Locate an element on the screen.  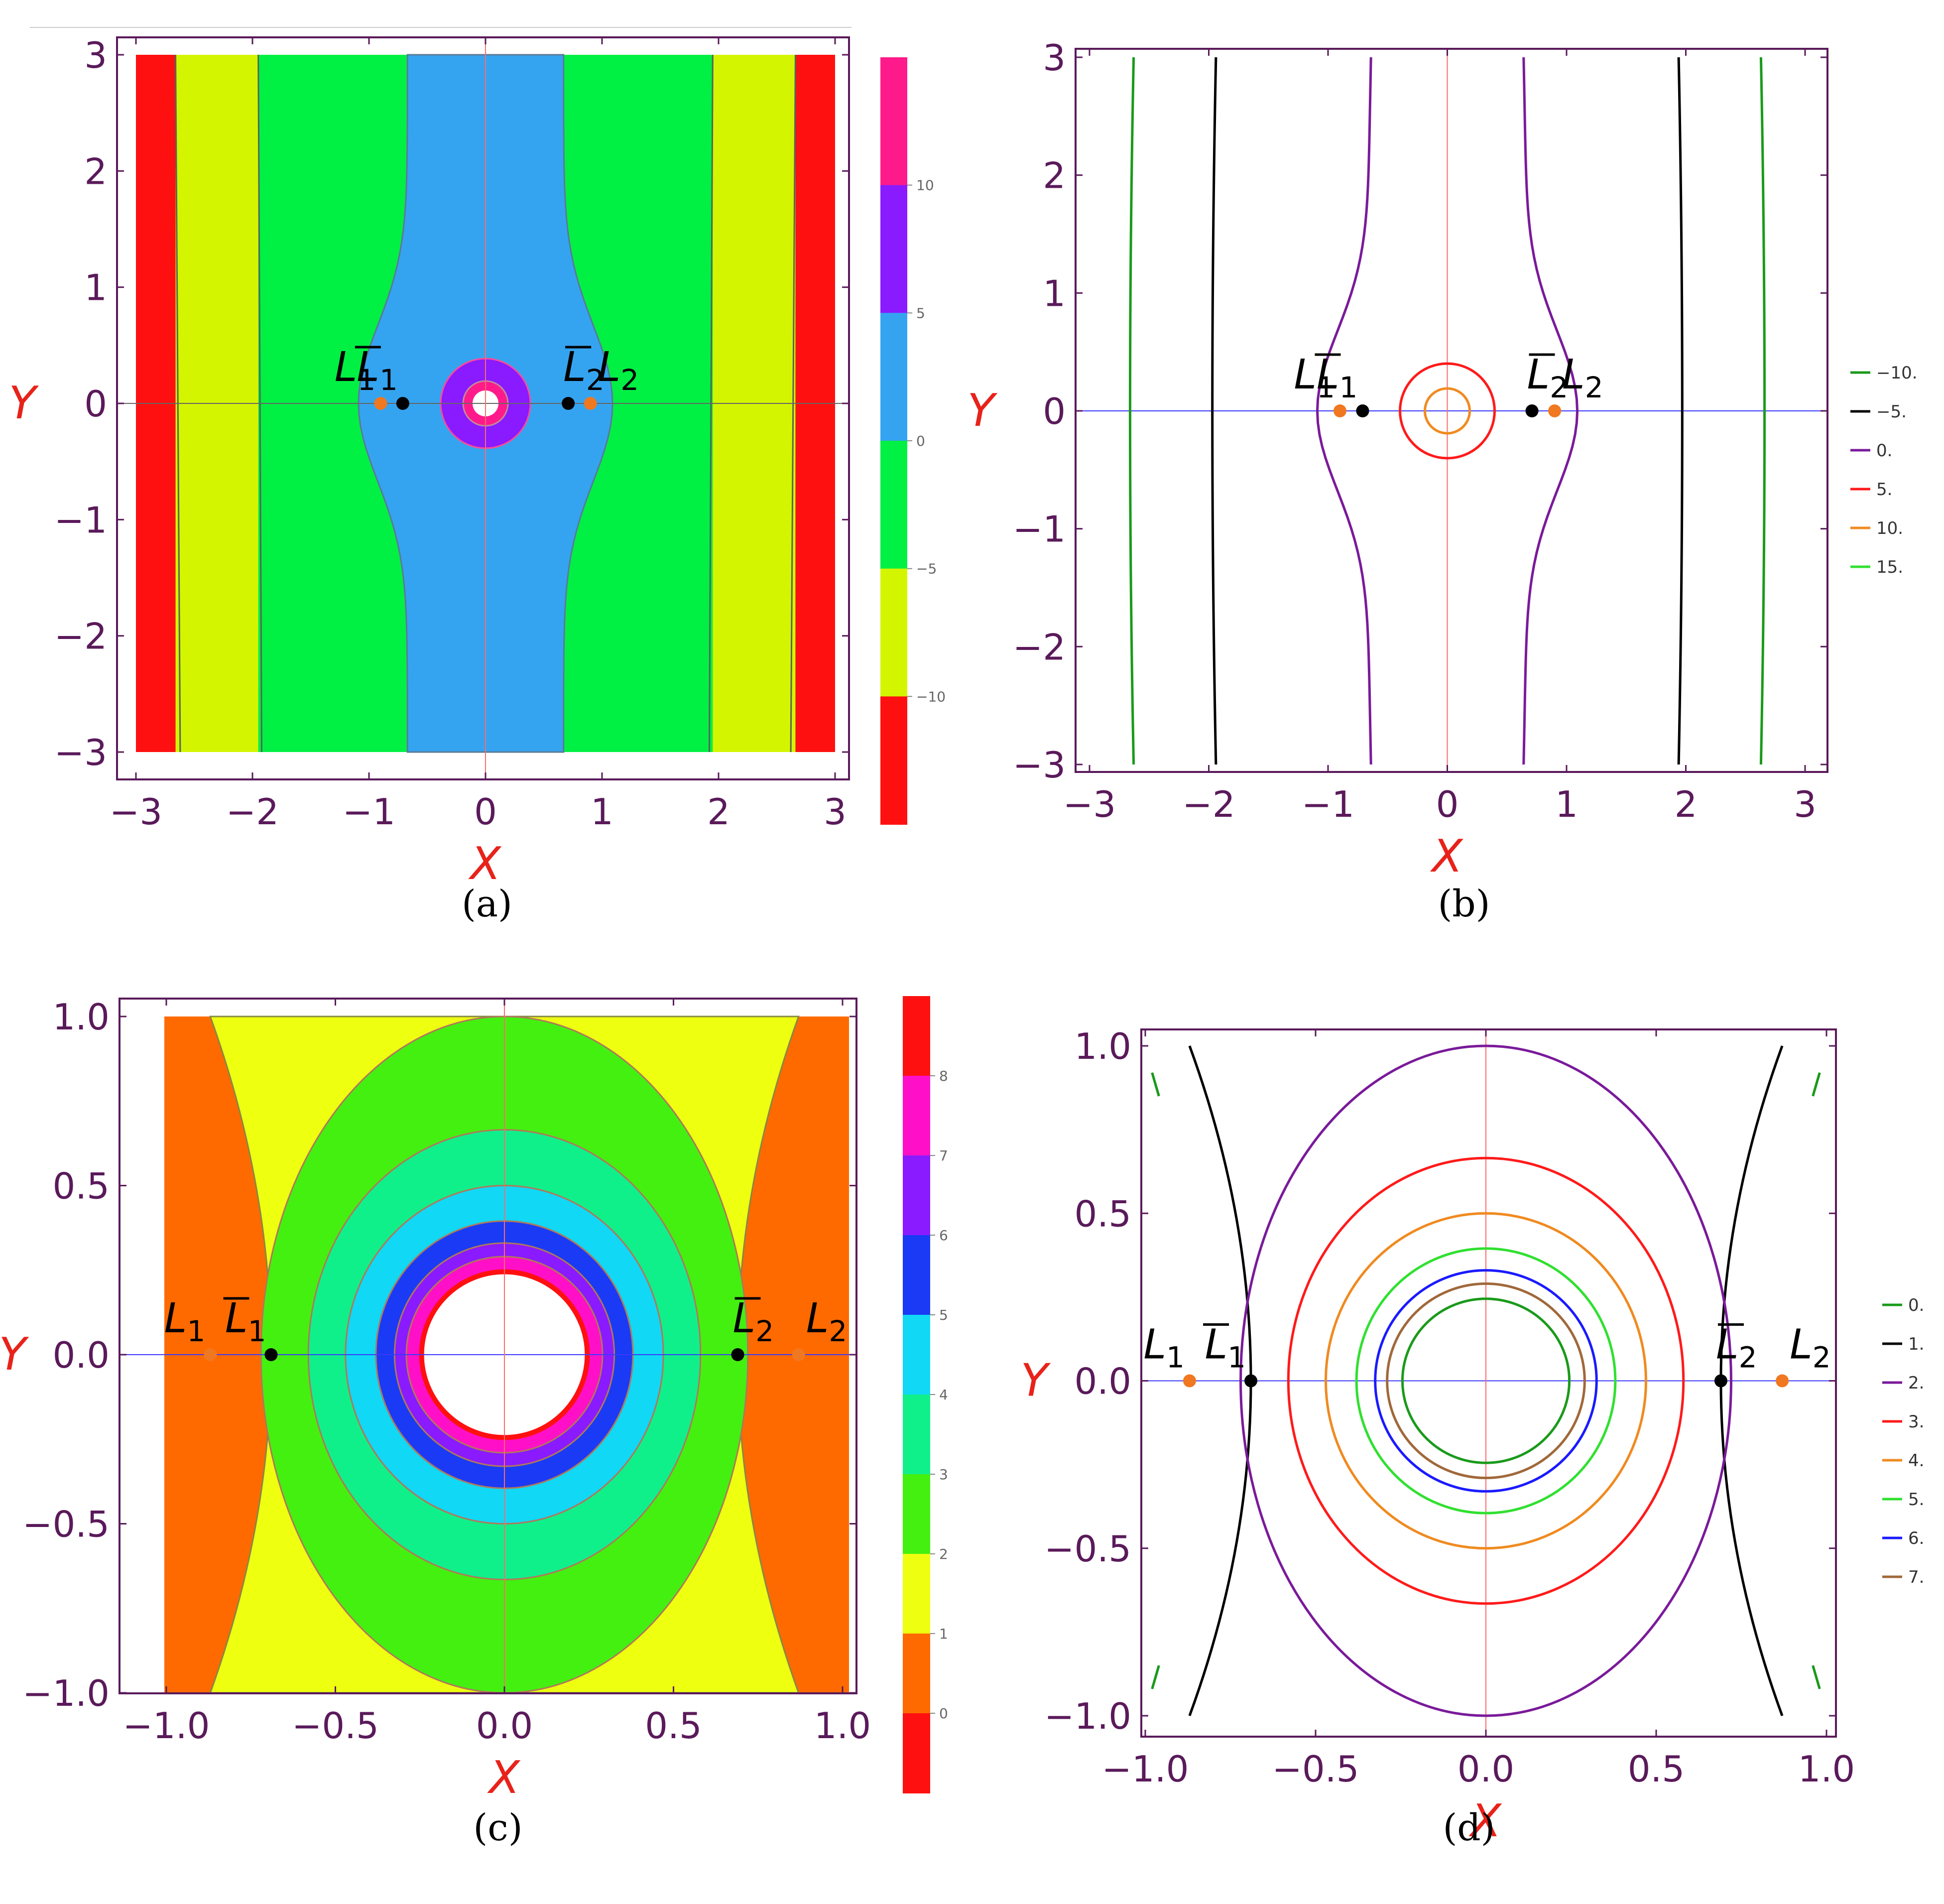
colorbar-tick-label: 5 is located at coordinates (944, 1315).